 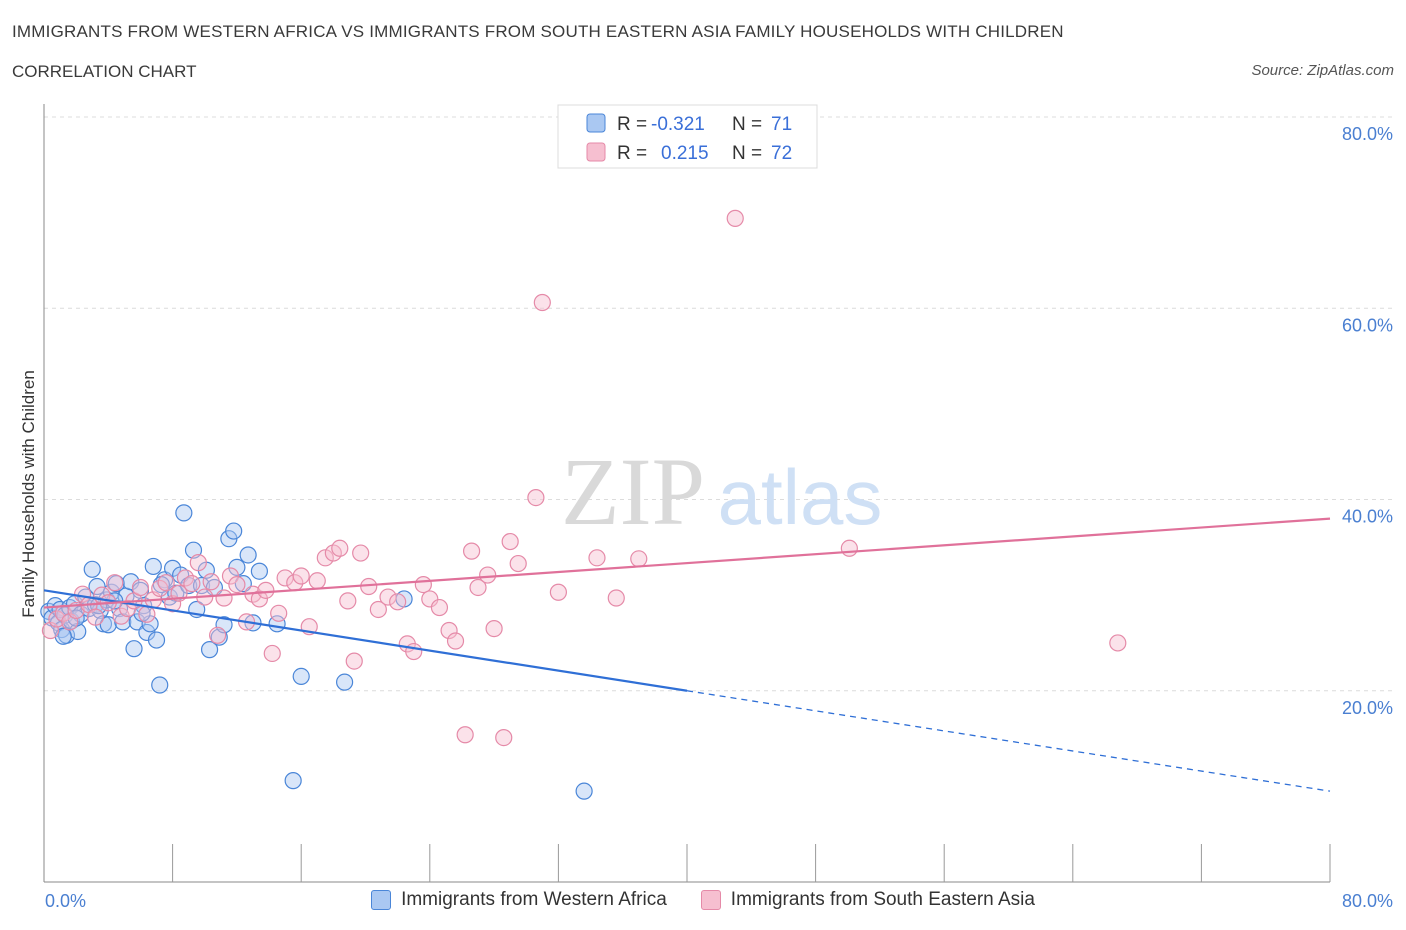 I want to click on legend-item-western-africa: Immigrants from Western Africa, so click(x=519, y=900).